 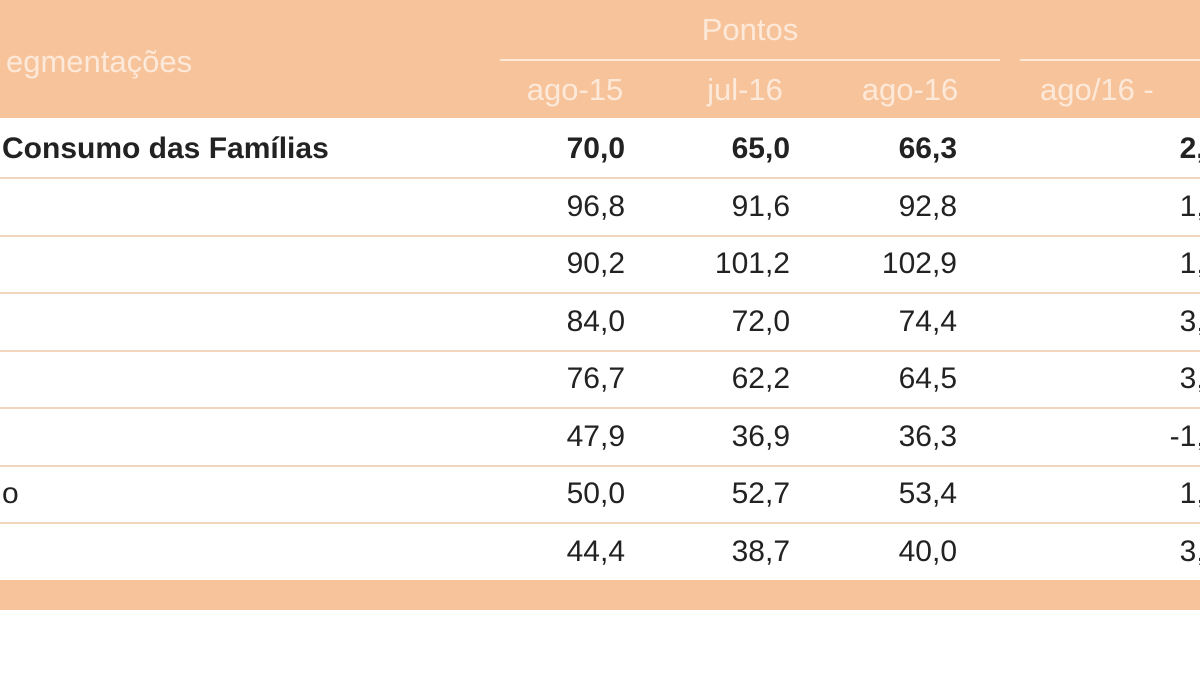 I want to click on change-cell: 3,3%, so click(x=1189, y=321).